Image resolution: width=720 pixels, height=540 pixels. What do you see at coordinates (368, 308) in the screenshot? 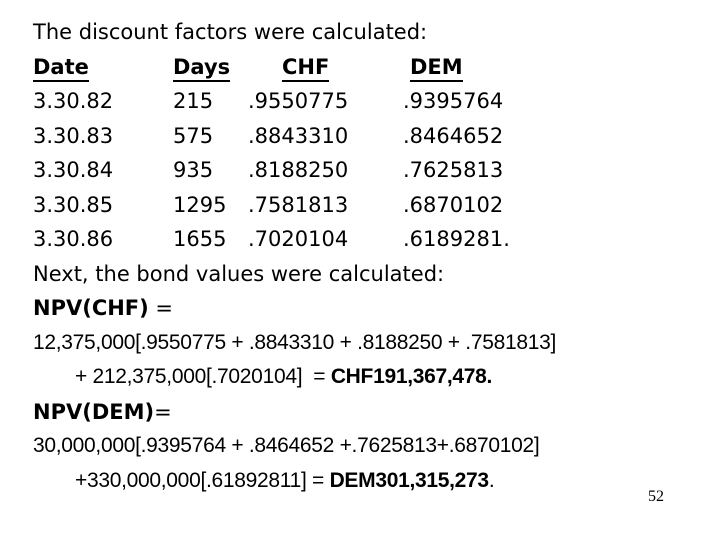
I see `npv-chf-heading: NPV(CHF) =` at bounding box center [368, 308].